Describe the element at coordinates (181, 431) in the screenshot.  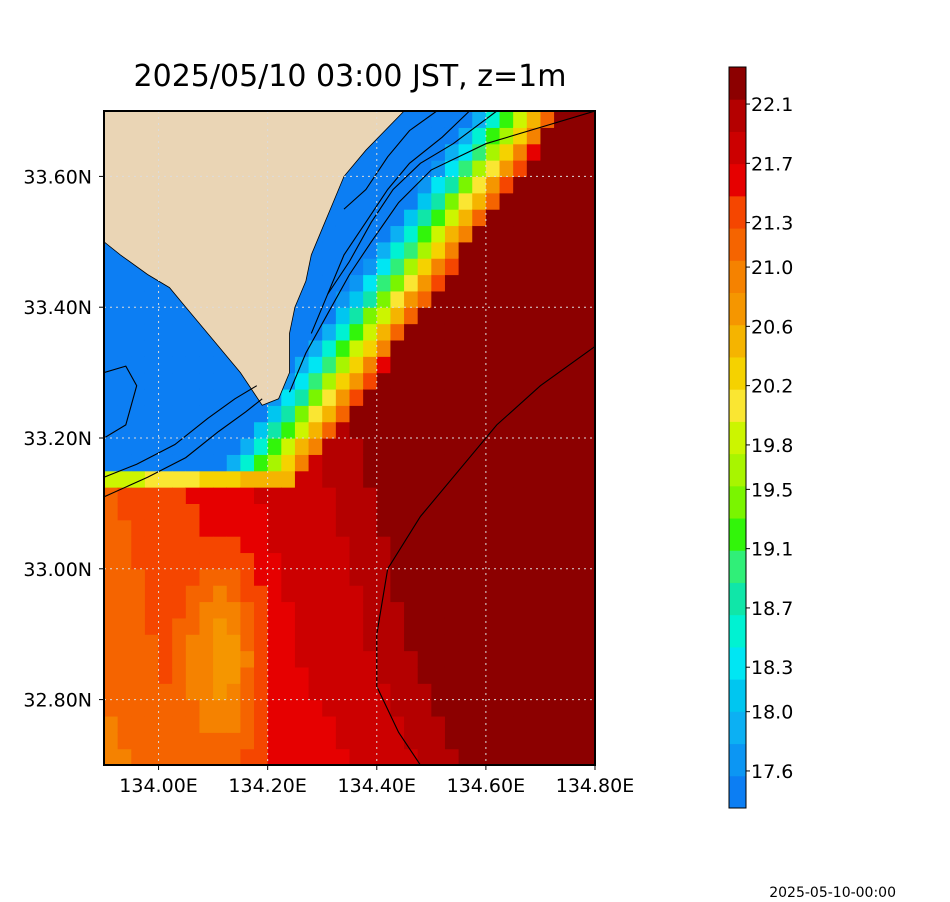
I see `contour-line` at that location.